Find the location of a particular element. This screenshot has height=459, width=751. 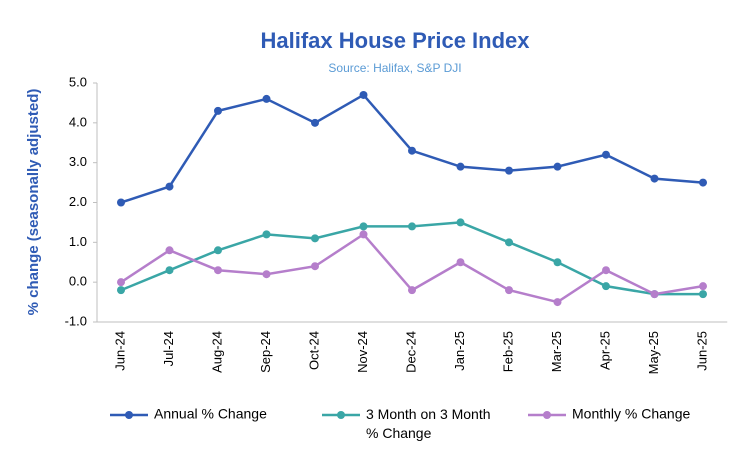

y-tick-label: -1.0 is located at coordinates (76, 320).